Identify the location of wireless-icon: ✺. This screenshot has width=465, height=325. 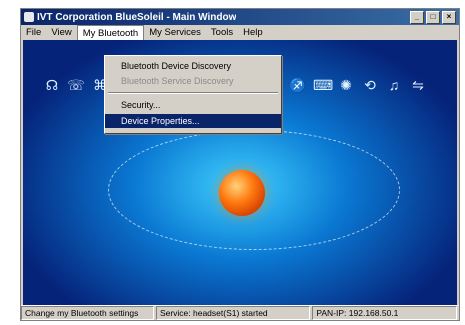
(346, 85).